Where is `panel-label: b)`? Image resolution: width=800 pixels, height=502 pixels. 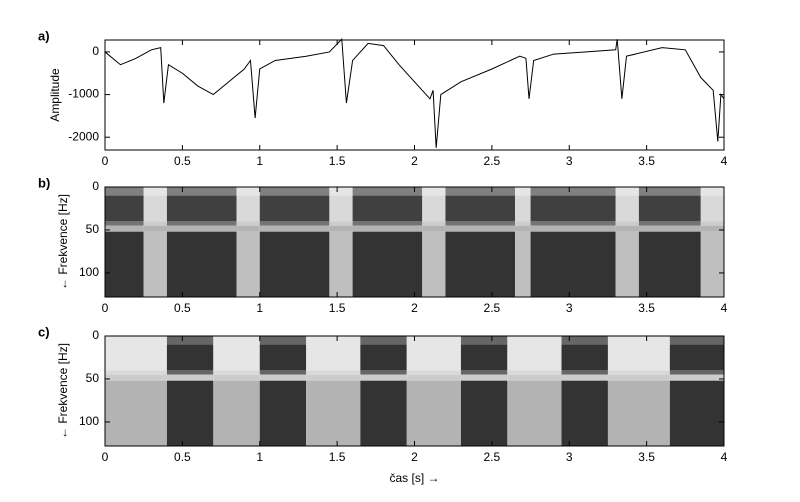 panel-label: b) is located at coordinates (44, 182).